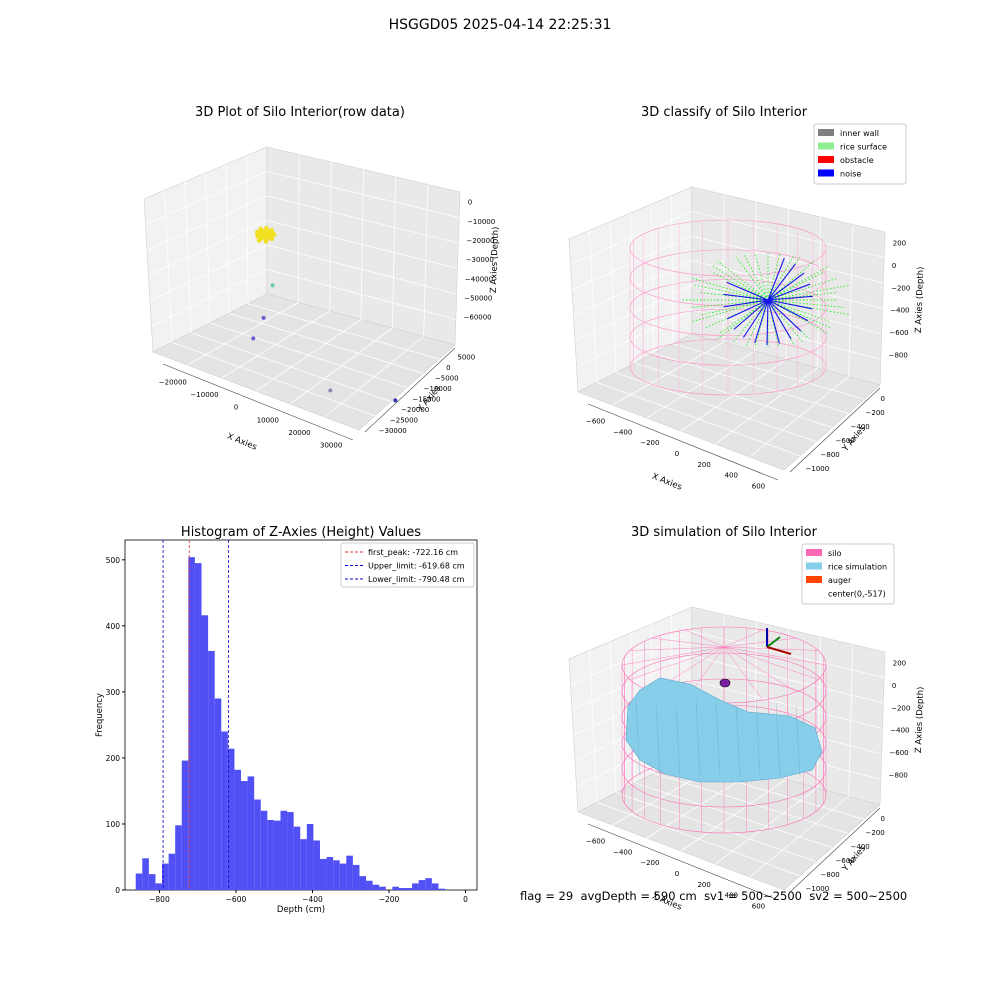 This screenshot has width=1000, height=1000. I want to click on z-tick-label: −600, so click(898, 753).